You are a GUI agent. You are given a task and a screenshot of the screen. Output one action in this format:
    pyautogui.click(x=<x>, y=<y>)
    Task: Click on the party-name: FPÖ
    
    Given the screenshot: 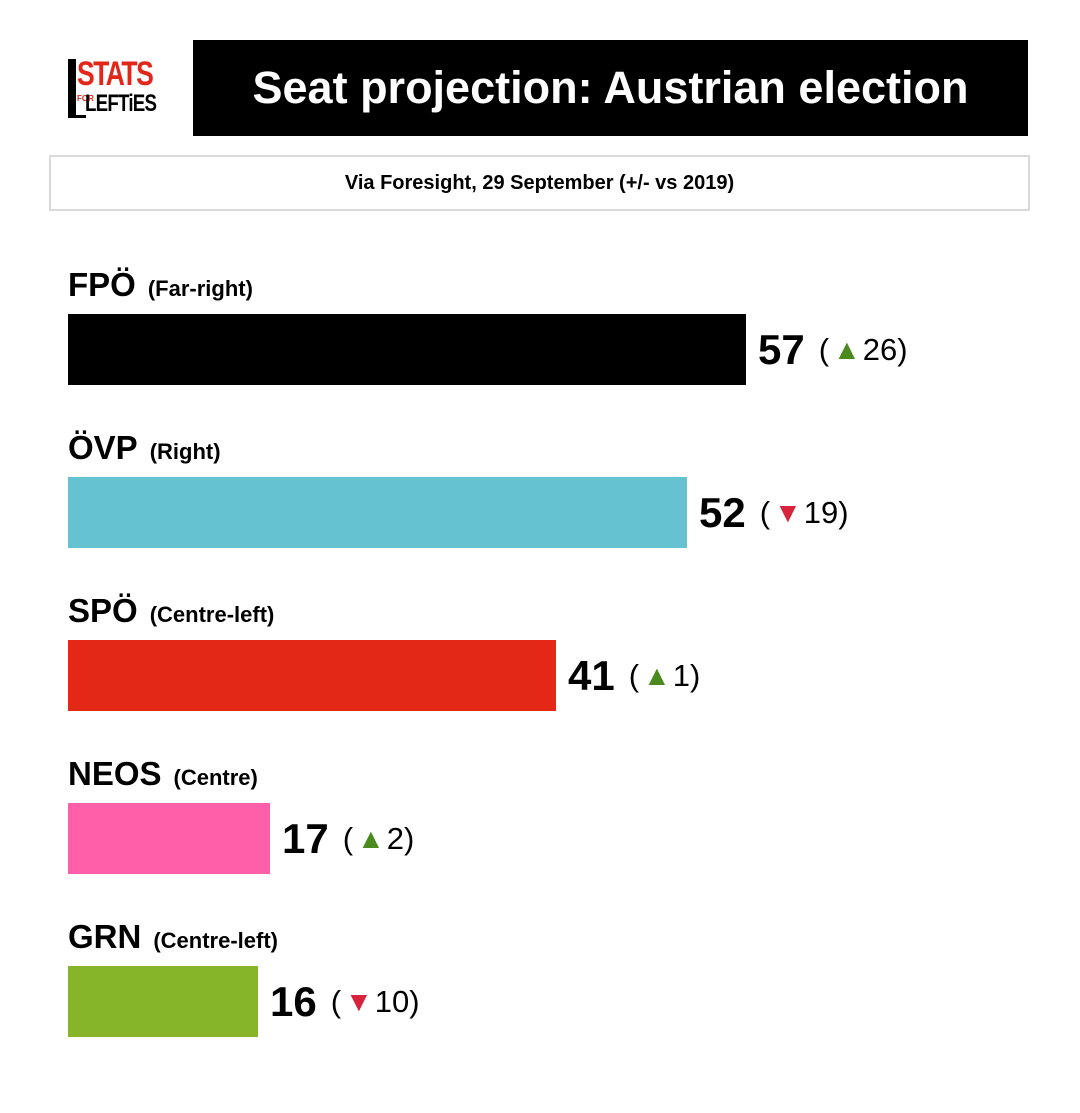 What is the action you would take?
    pyautogui.click(x=102, y=284)
    